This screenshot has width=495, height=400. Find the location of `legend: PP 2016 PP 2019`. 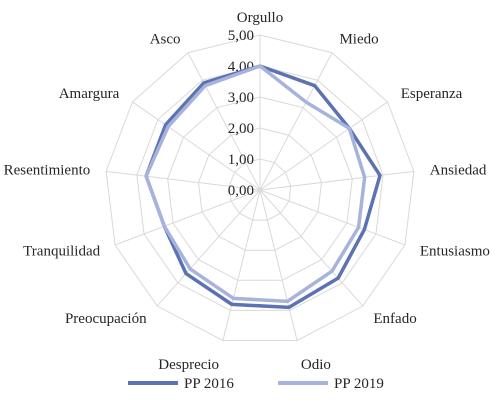

legend: PP 2016 PP 2019 is located at coordinates (256, 384).